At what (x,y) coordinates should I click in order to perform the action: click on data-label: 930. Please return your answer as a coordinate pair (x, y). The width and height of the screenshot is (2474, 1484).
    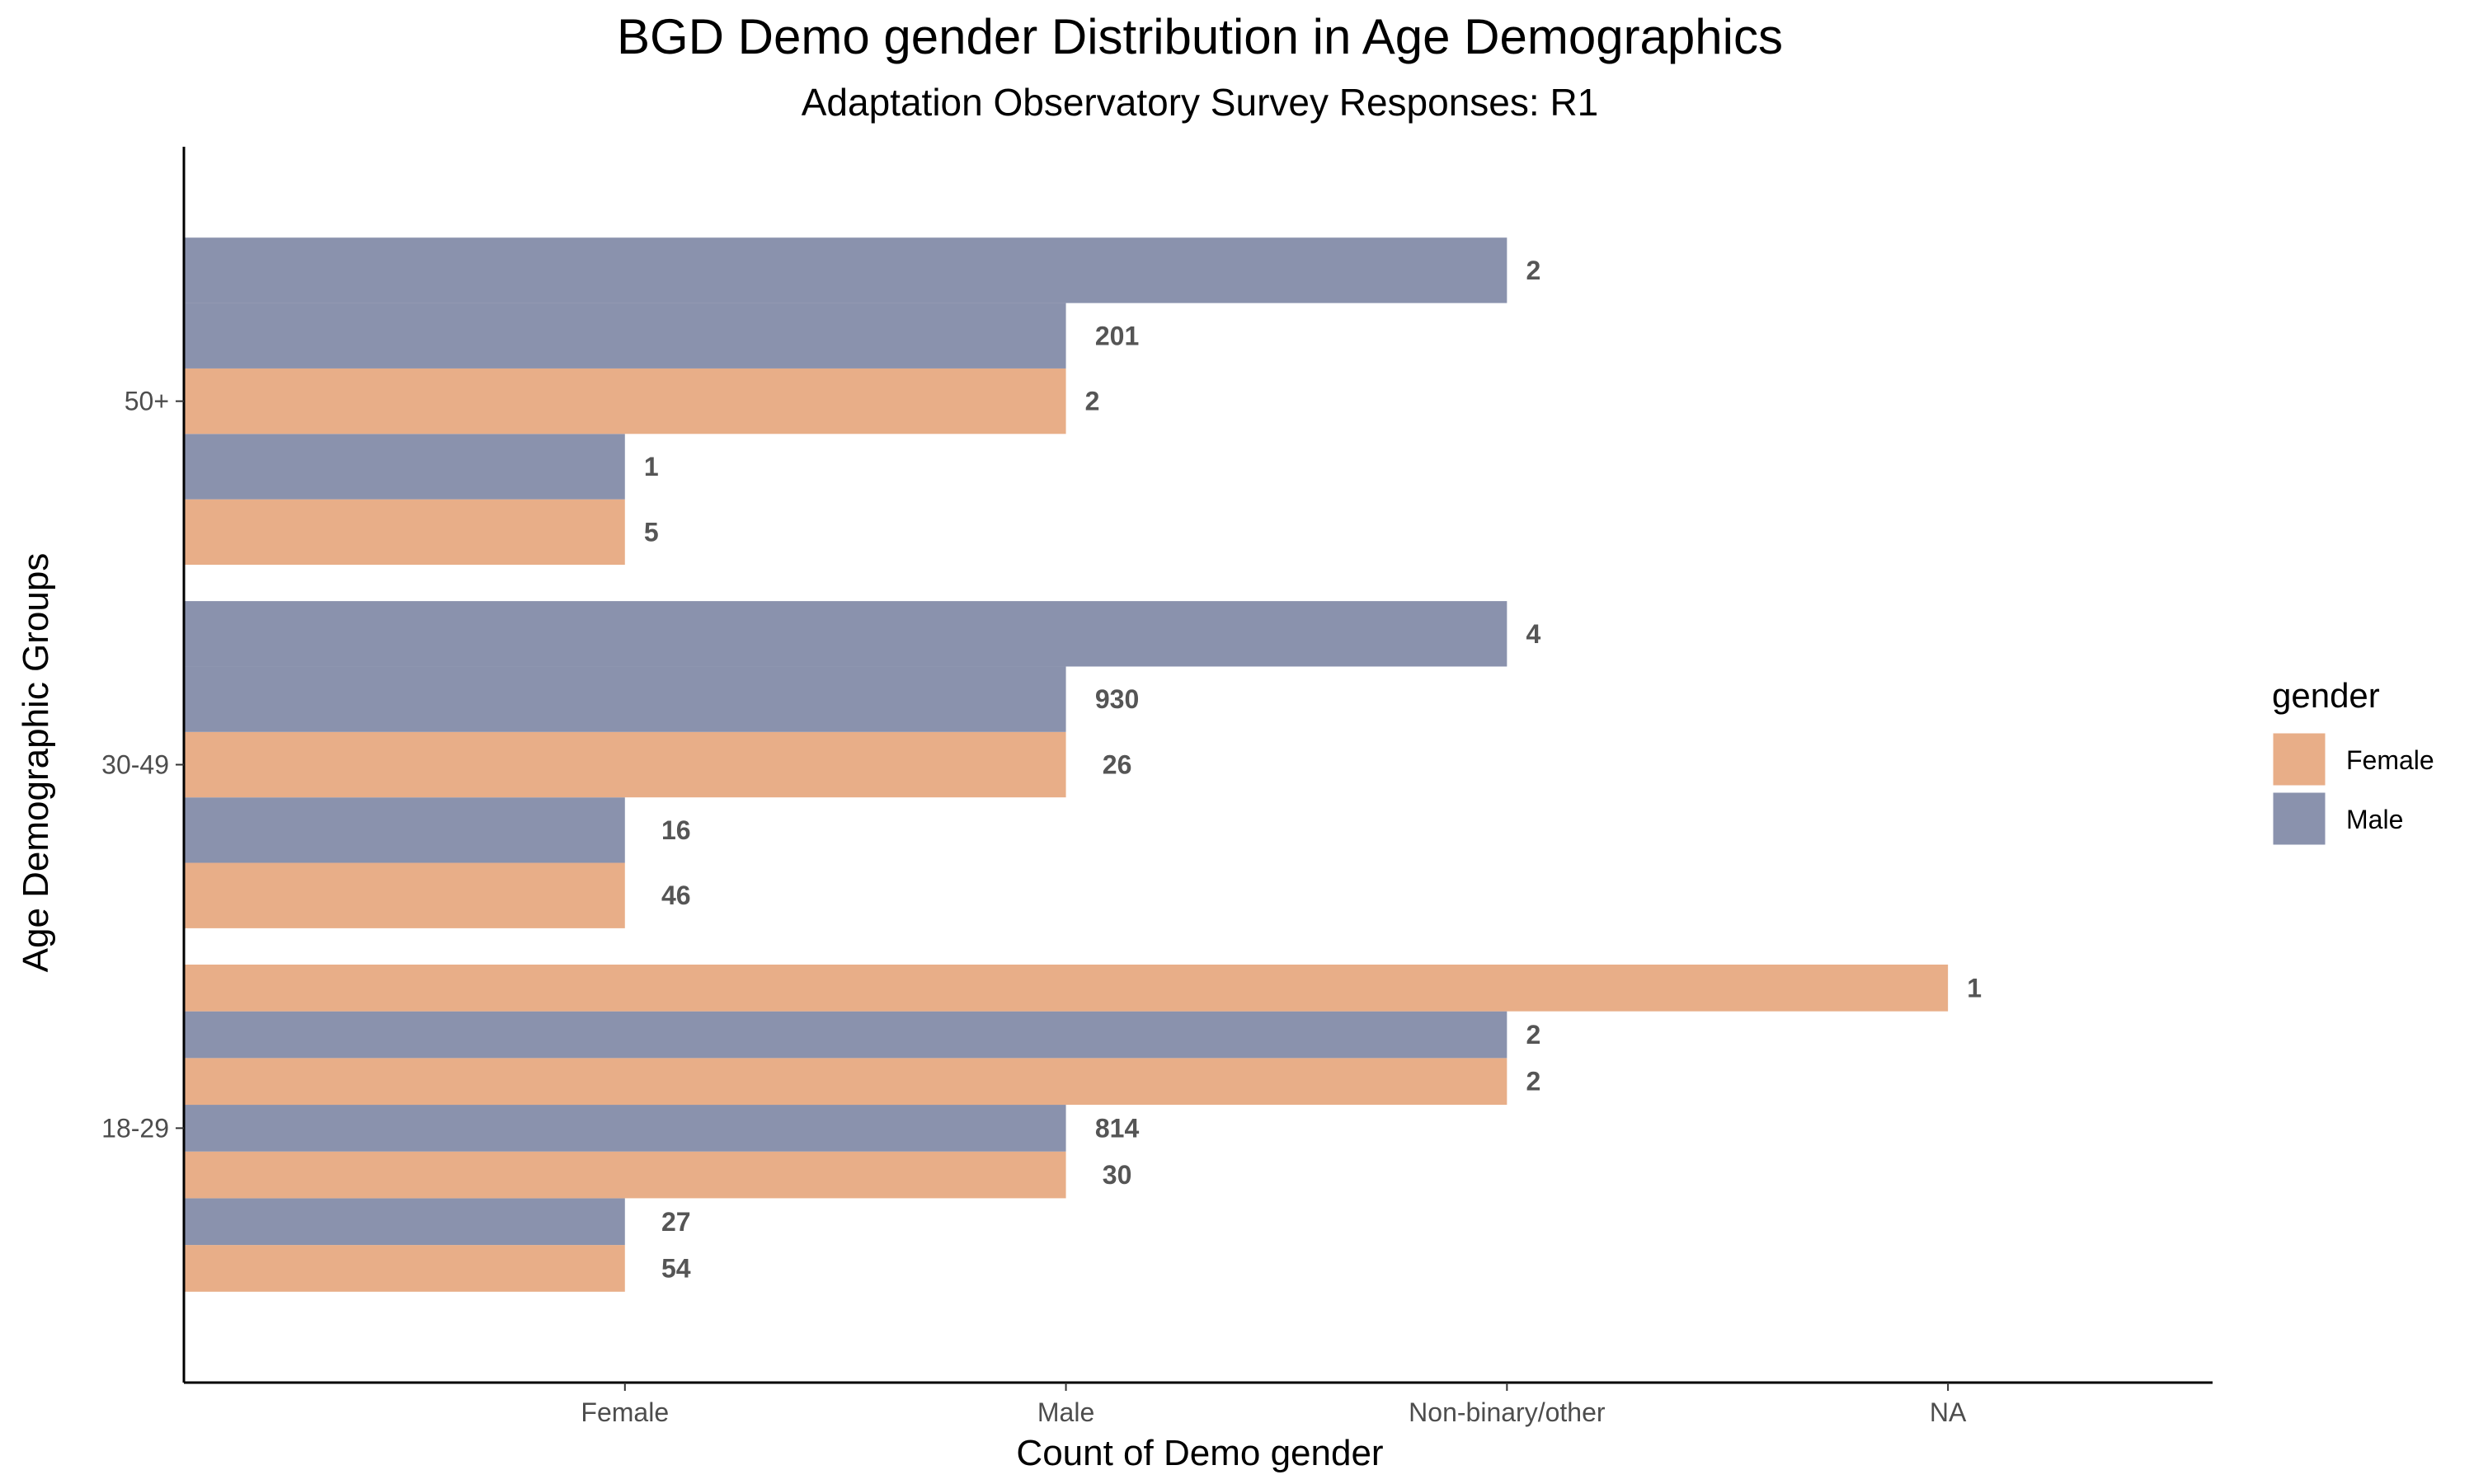
    Looking at the image, I should click on (1117, 699).